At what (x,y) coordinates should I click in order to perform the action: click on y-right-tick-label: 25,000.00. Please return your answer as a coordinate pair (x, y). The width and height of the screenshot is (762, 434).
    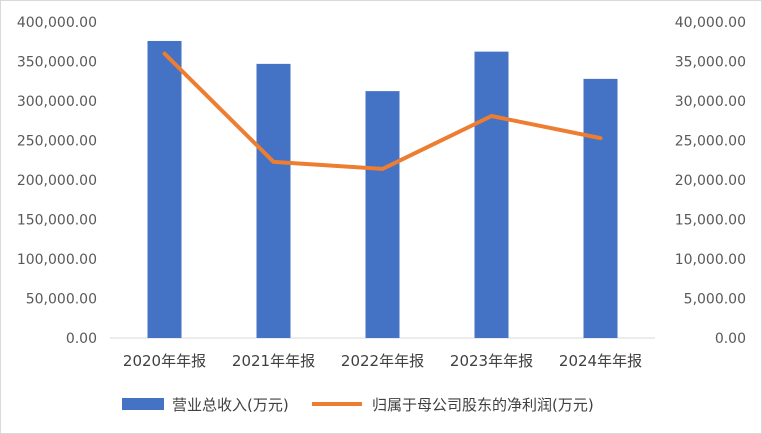
    Looking at the image, I should click on (710, 142).